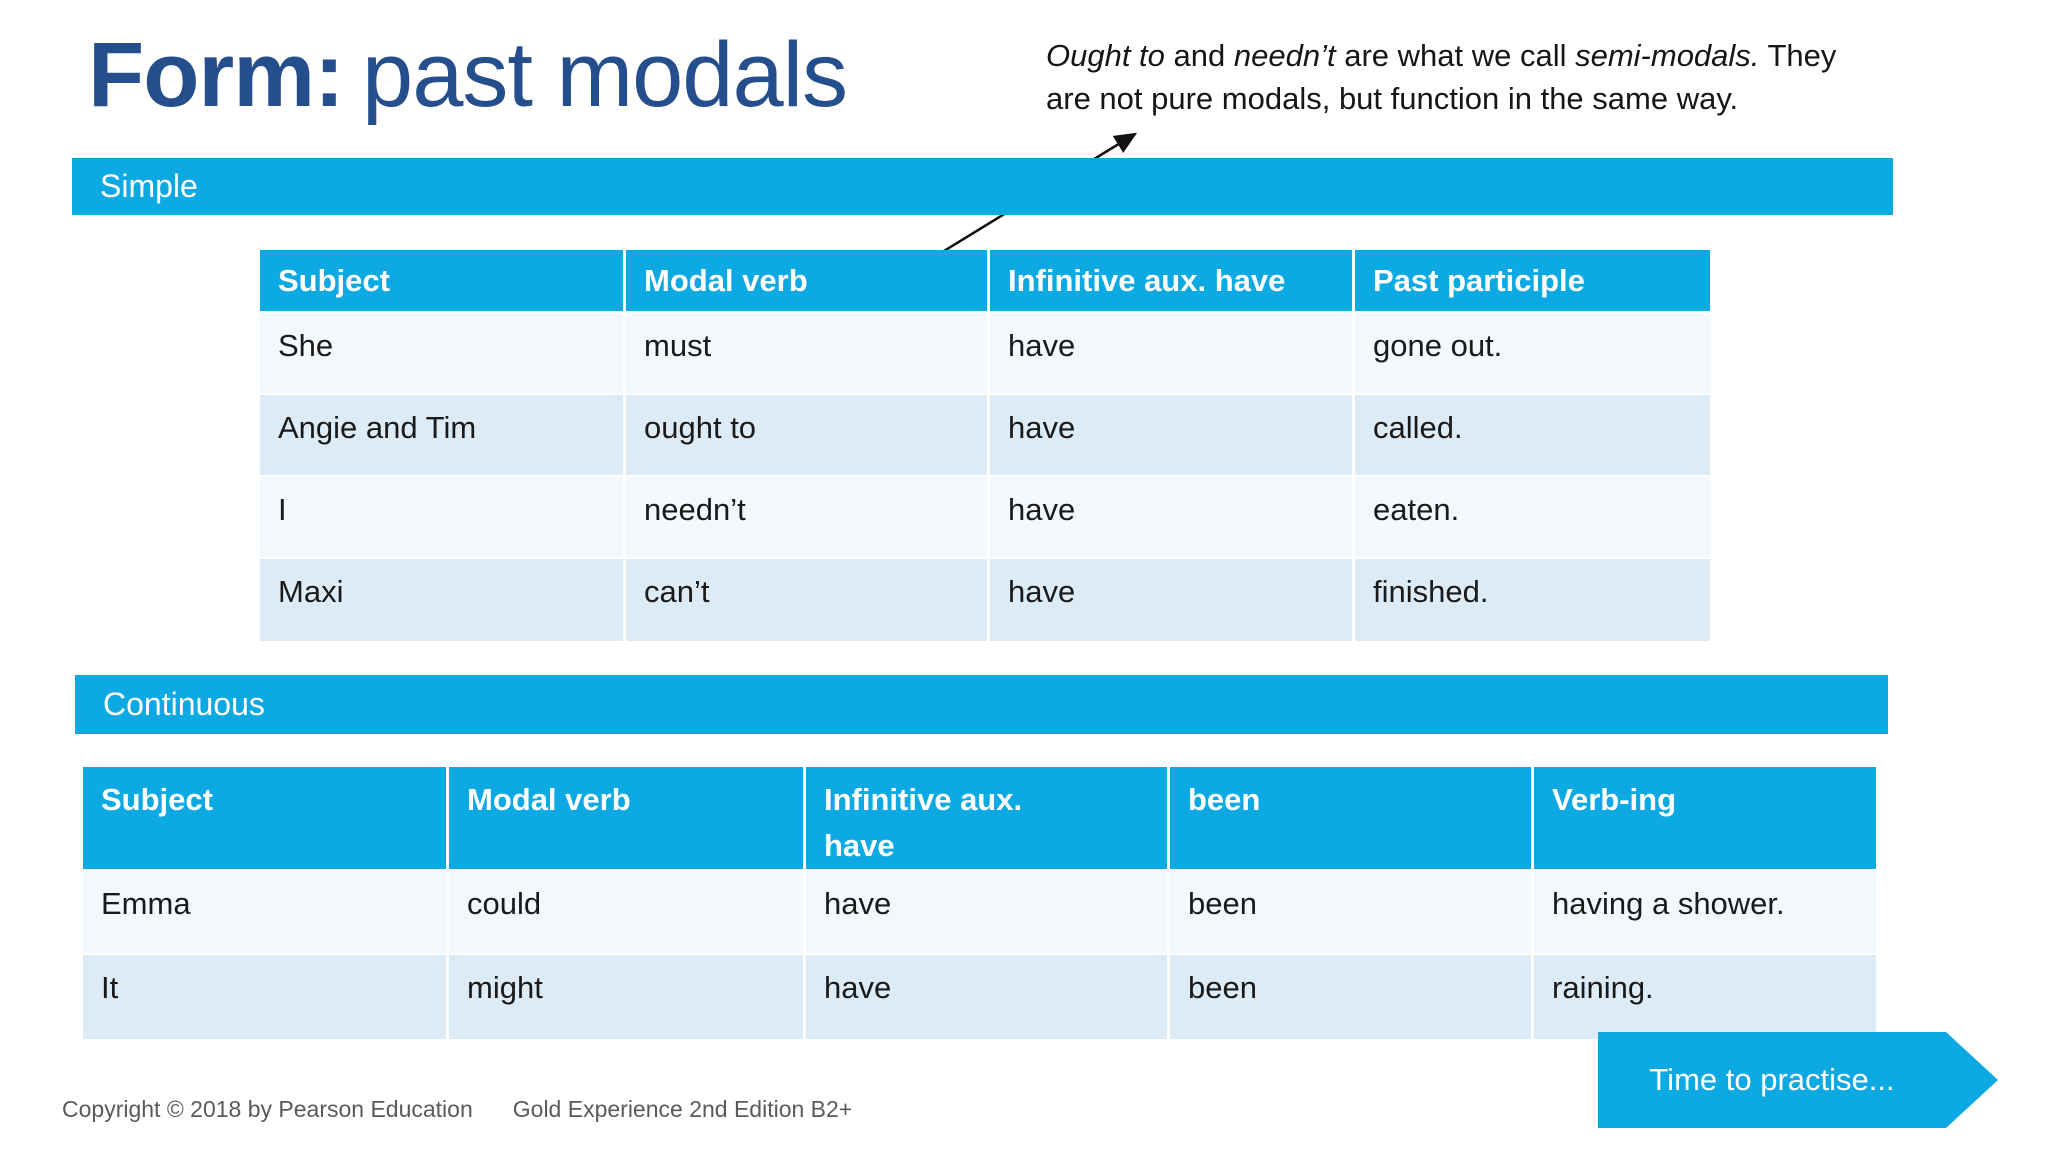 Image resolution: width=2048 pixels, height=1152 pixels. Describe the element at coordinates (1352, 819) in the screenshot. I see `column-header-been: been` at that location.